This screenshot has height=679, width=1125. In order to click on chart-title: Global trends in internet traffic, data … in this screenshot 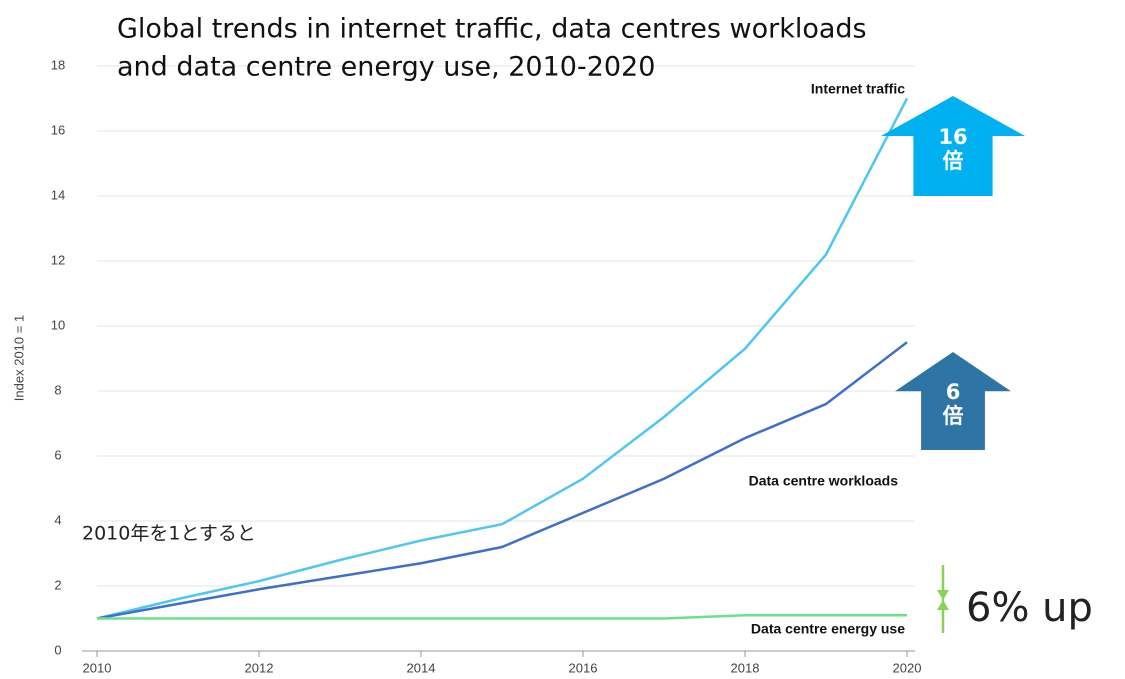, I will do `click(492, 29)`.